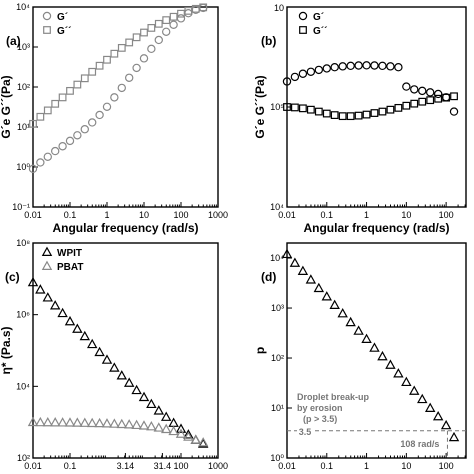  What do you see at coordinates (106, 215) in the screenshot?
I see `x-tick-label: 1` at bounding box center [106, 215].